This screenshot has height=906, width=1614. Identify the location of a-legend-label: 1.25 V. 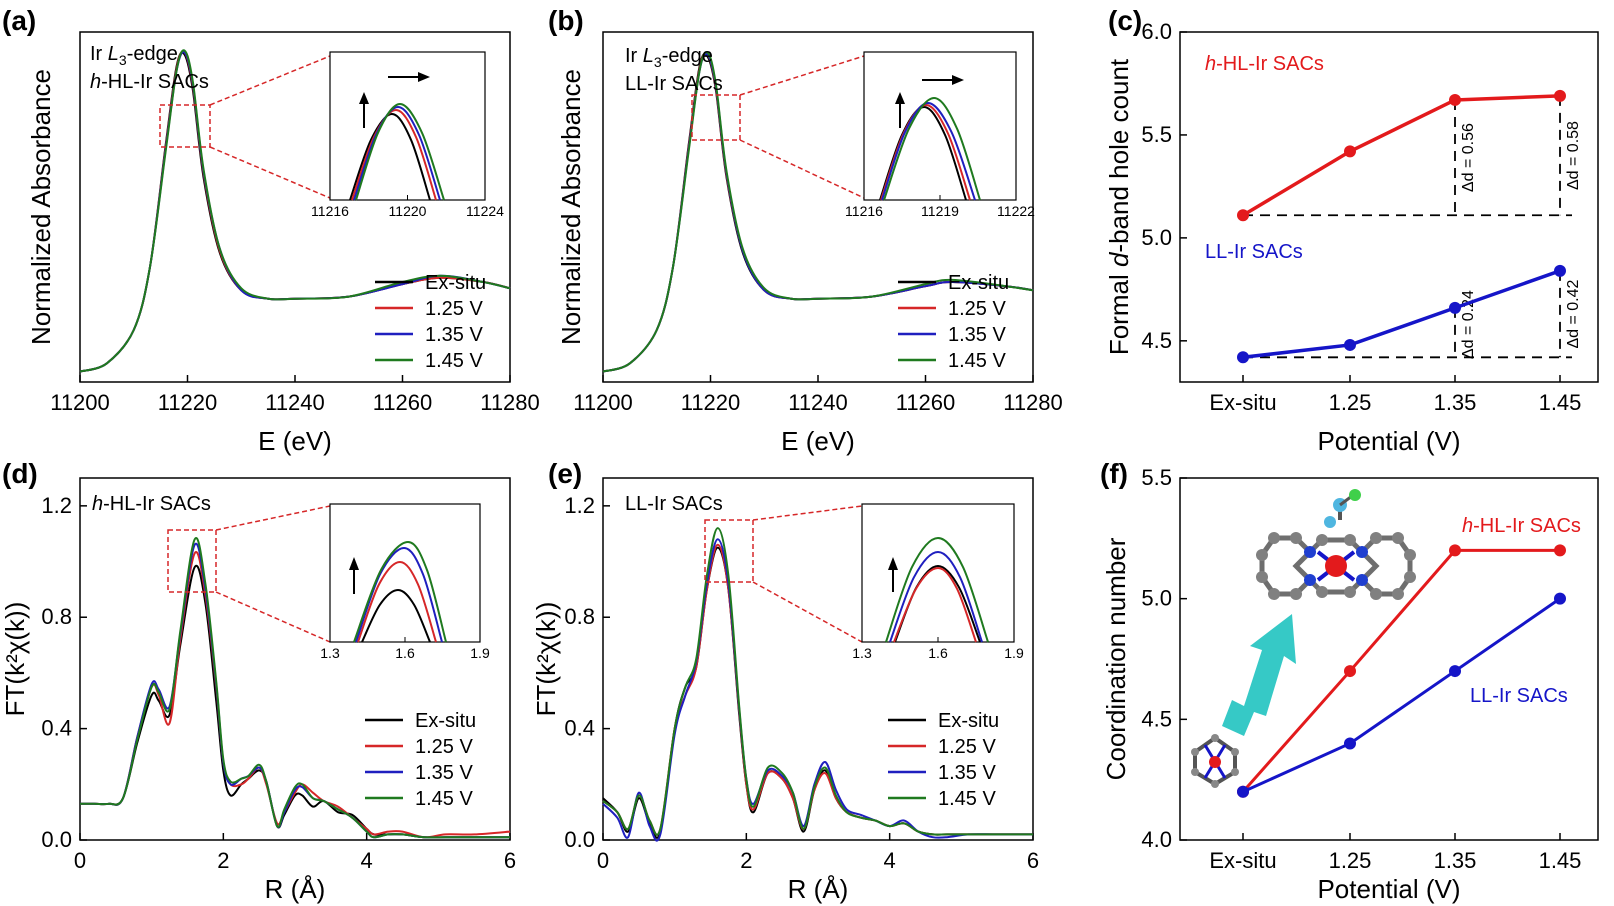
(454, 309).